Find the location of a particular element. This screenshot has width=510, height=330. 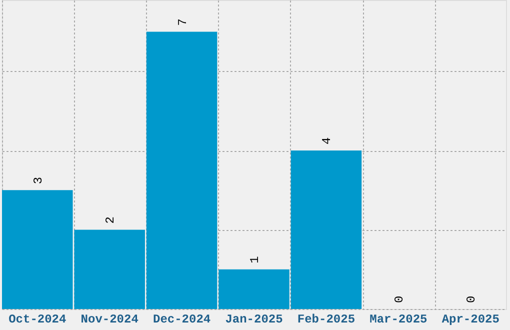

data-label: 2 is located at coordinates (111, 220).